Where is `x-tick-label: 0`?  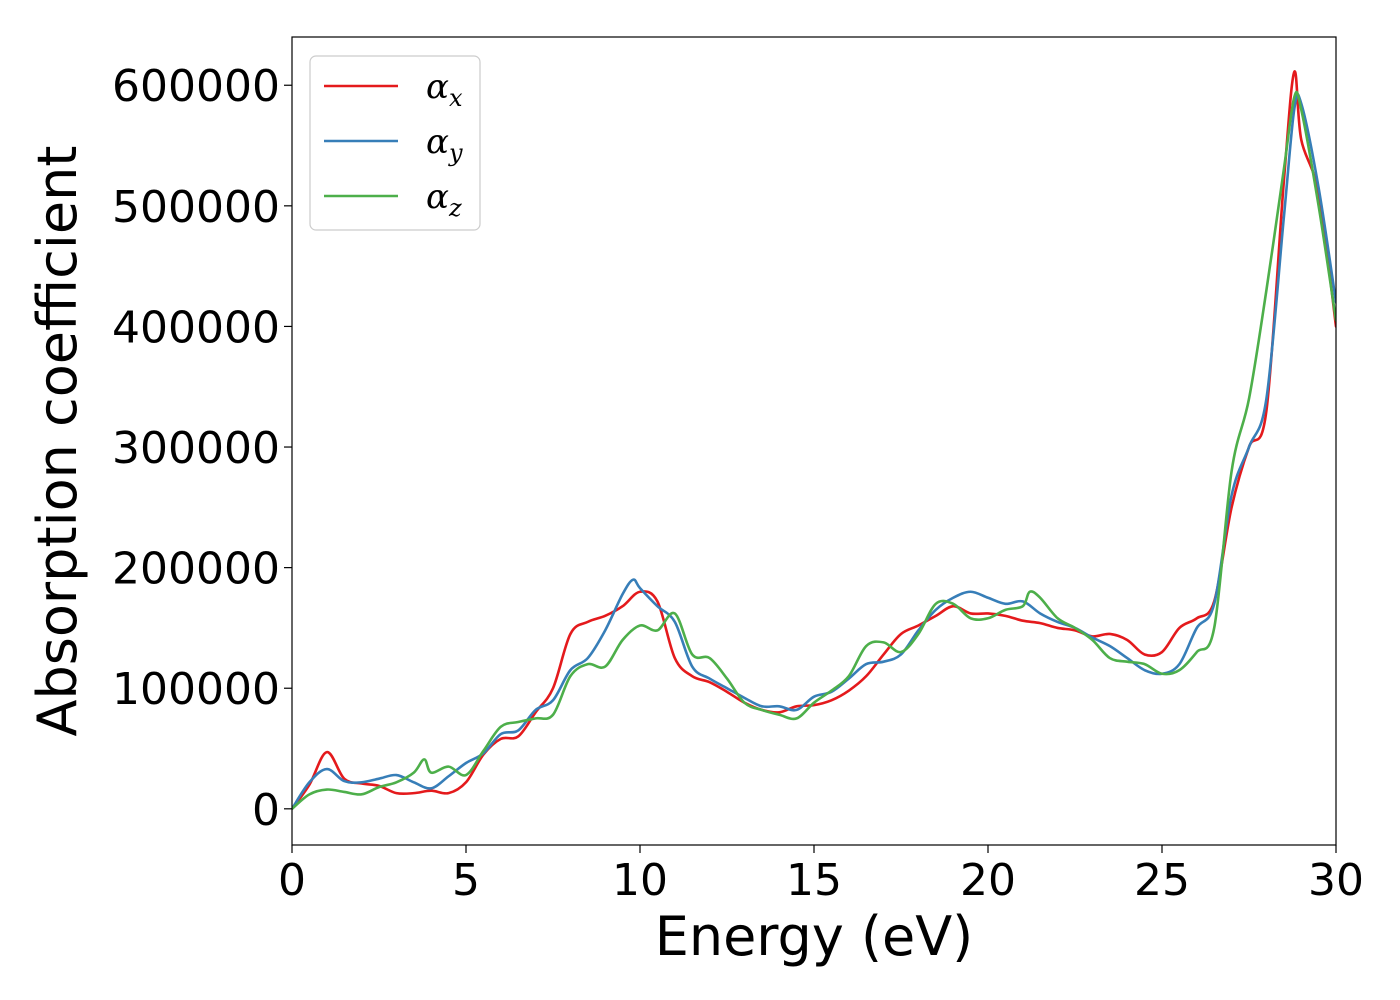
x-tick-label: 0 is located at coordinates (292, 880).